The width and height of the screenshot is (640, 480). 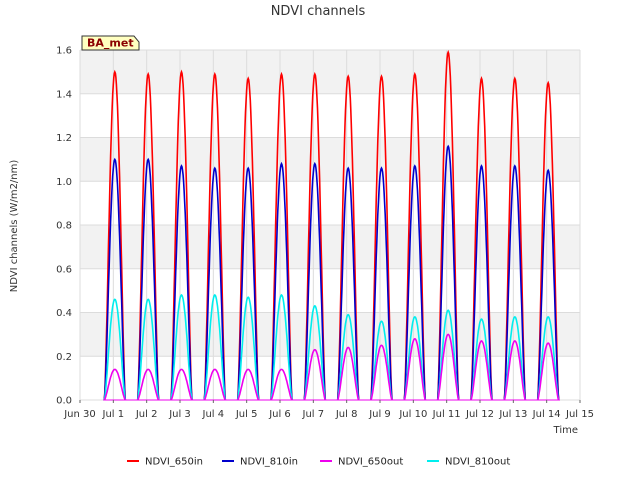 What do you see at coordinates (546, 414) in the screenshot?
I see `x-tick-label: Jul 14` at bounding box center [546, 414].